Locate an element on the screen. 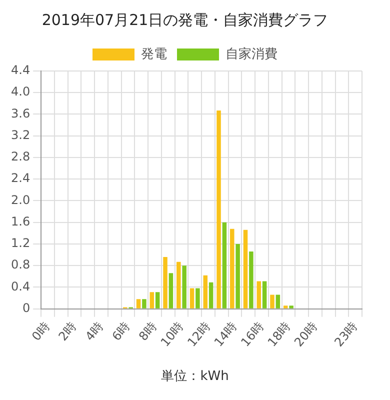  x-tick-label: 18時 is located at coordinates (279, 334).